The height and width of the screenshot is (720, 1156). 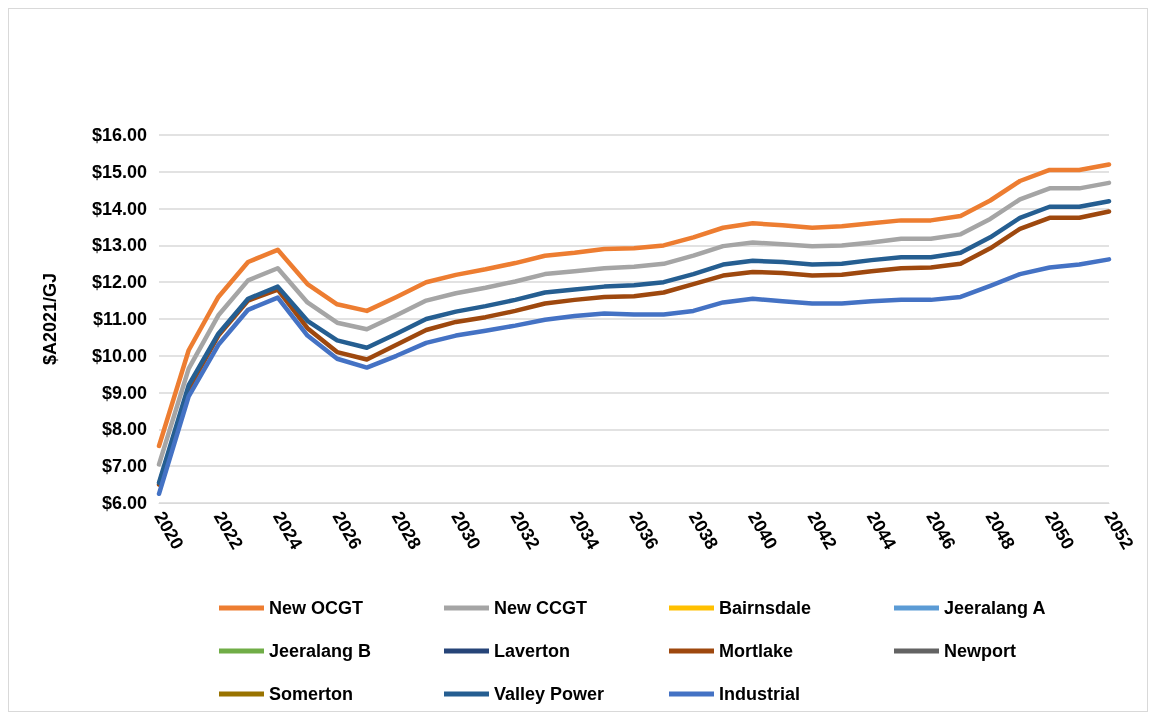 I want to click on legend-label: New CCGT, so click(x=541, y=608).